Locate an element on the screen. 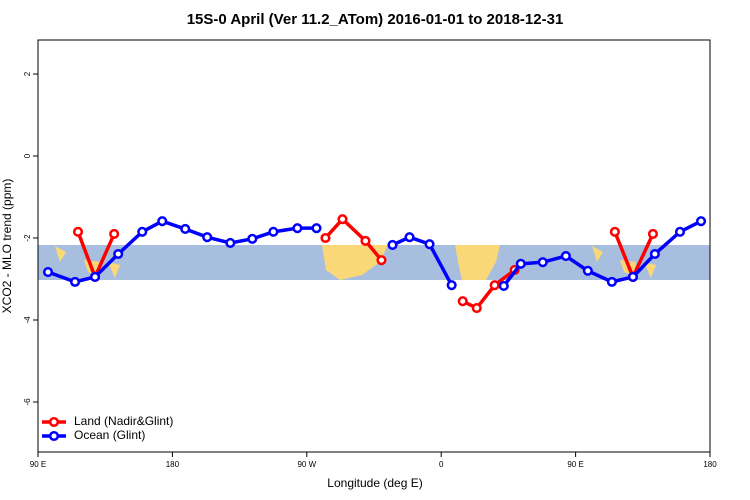 The height and width of the screenshot is (500, 750). y-tick-label: -2 is located at coordinates (27, 238).